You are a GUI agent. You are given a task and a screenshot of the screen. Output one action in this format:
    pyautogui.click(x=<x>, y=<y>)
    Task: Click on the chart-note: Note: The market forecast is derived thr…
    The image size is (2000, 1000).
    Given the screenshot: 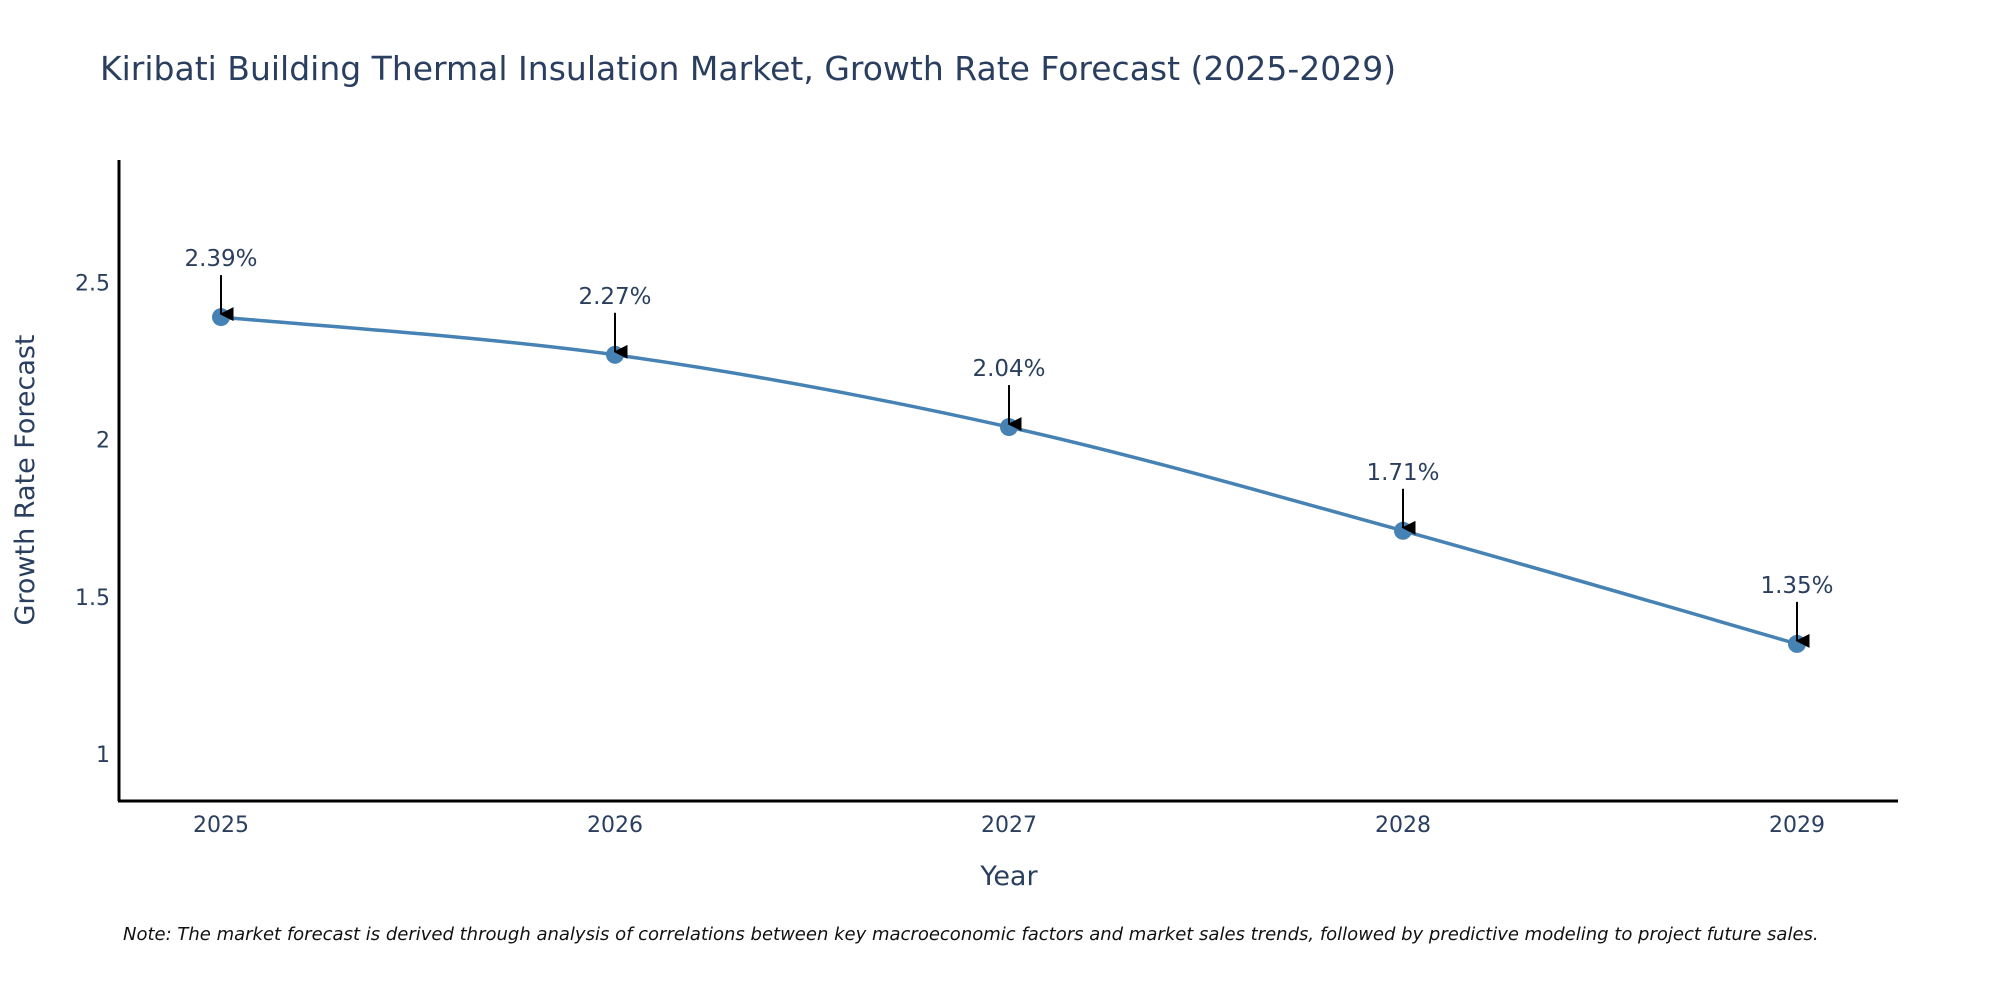 What is the action you would take?
    pyautogui.click(x=971, y=934)
    